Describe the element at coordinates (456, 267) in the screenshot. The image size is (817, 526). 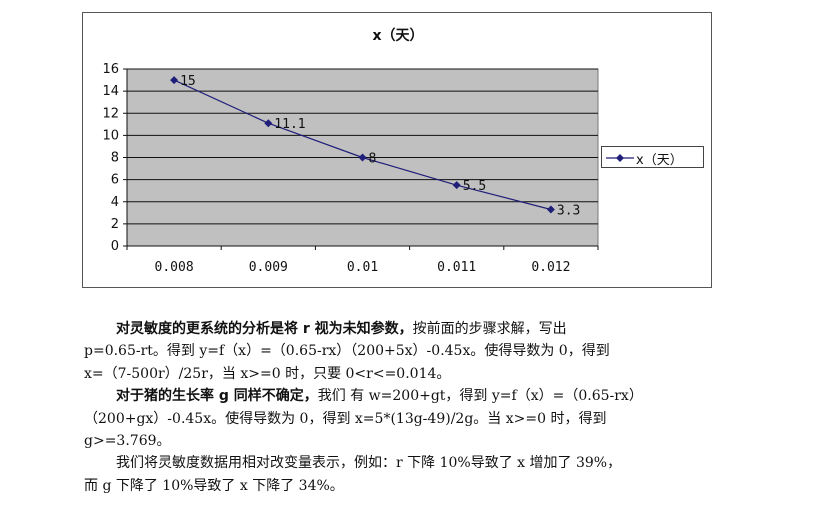
I see `x-tick-label: 0.011` at that location.